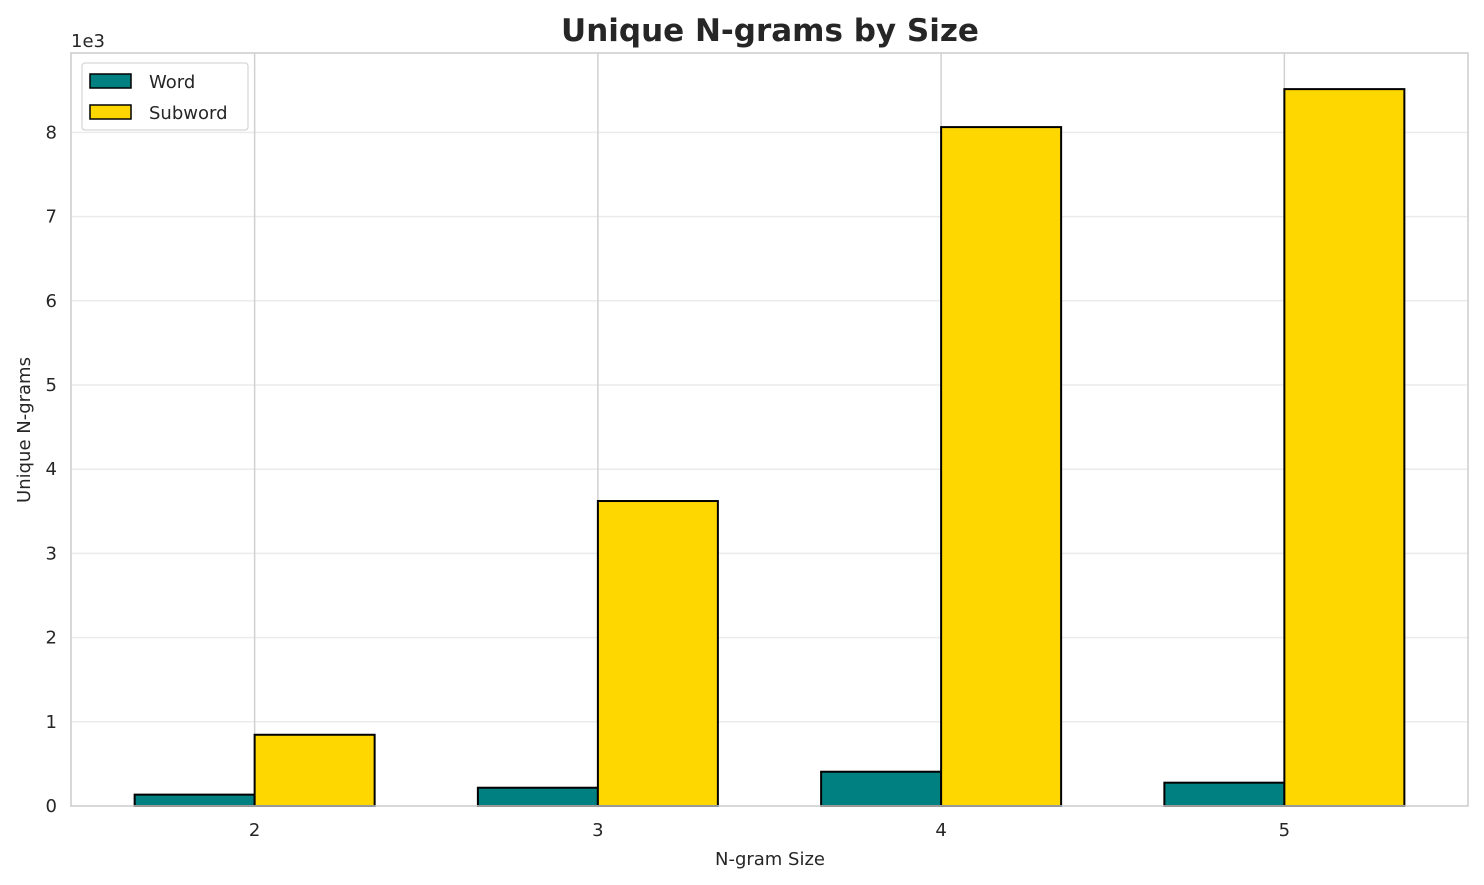 This screenshot has height=885, width=1484. Describe the element at coordinates (188, 113) in the screenshot. I see `legend-label-subword: Subword` at that location.